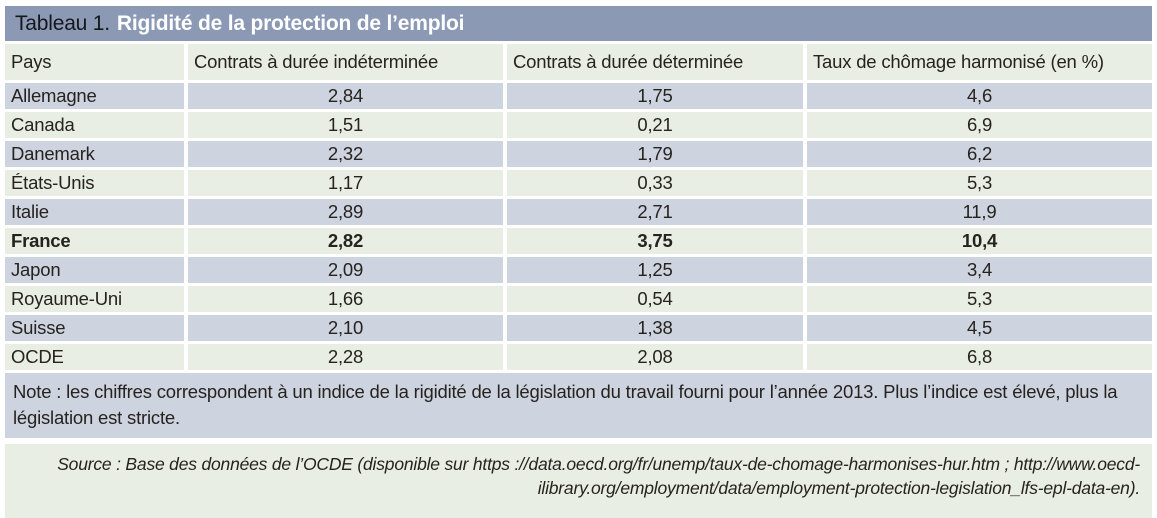 The image size is (1157, 518). I want to click on row-allemagne-country: Allemagne, so click(94, 96).